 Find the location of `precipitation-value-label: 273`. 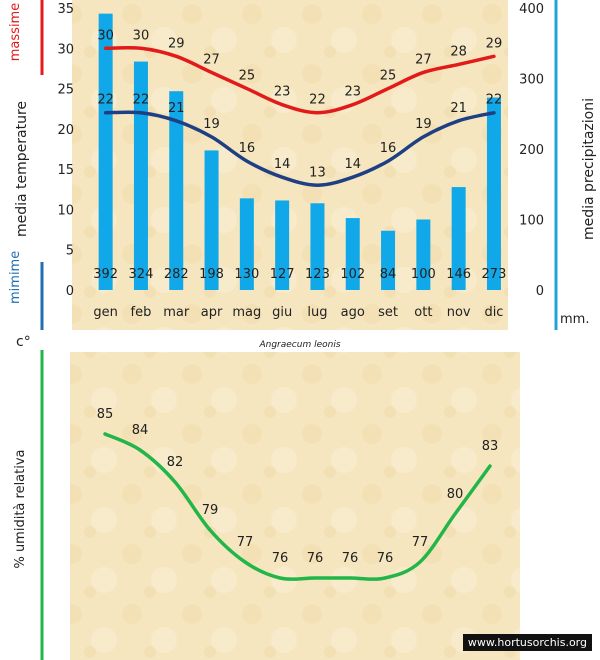

precipitation-value-label: 273 is located at coordinates (494, 274).